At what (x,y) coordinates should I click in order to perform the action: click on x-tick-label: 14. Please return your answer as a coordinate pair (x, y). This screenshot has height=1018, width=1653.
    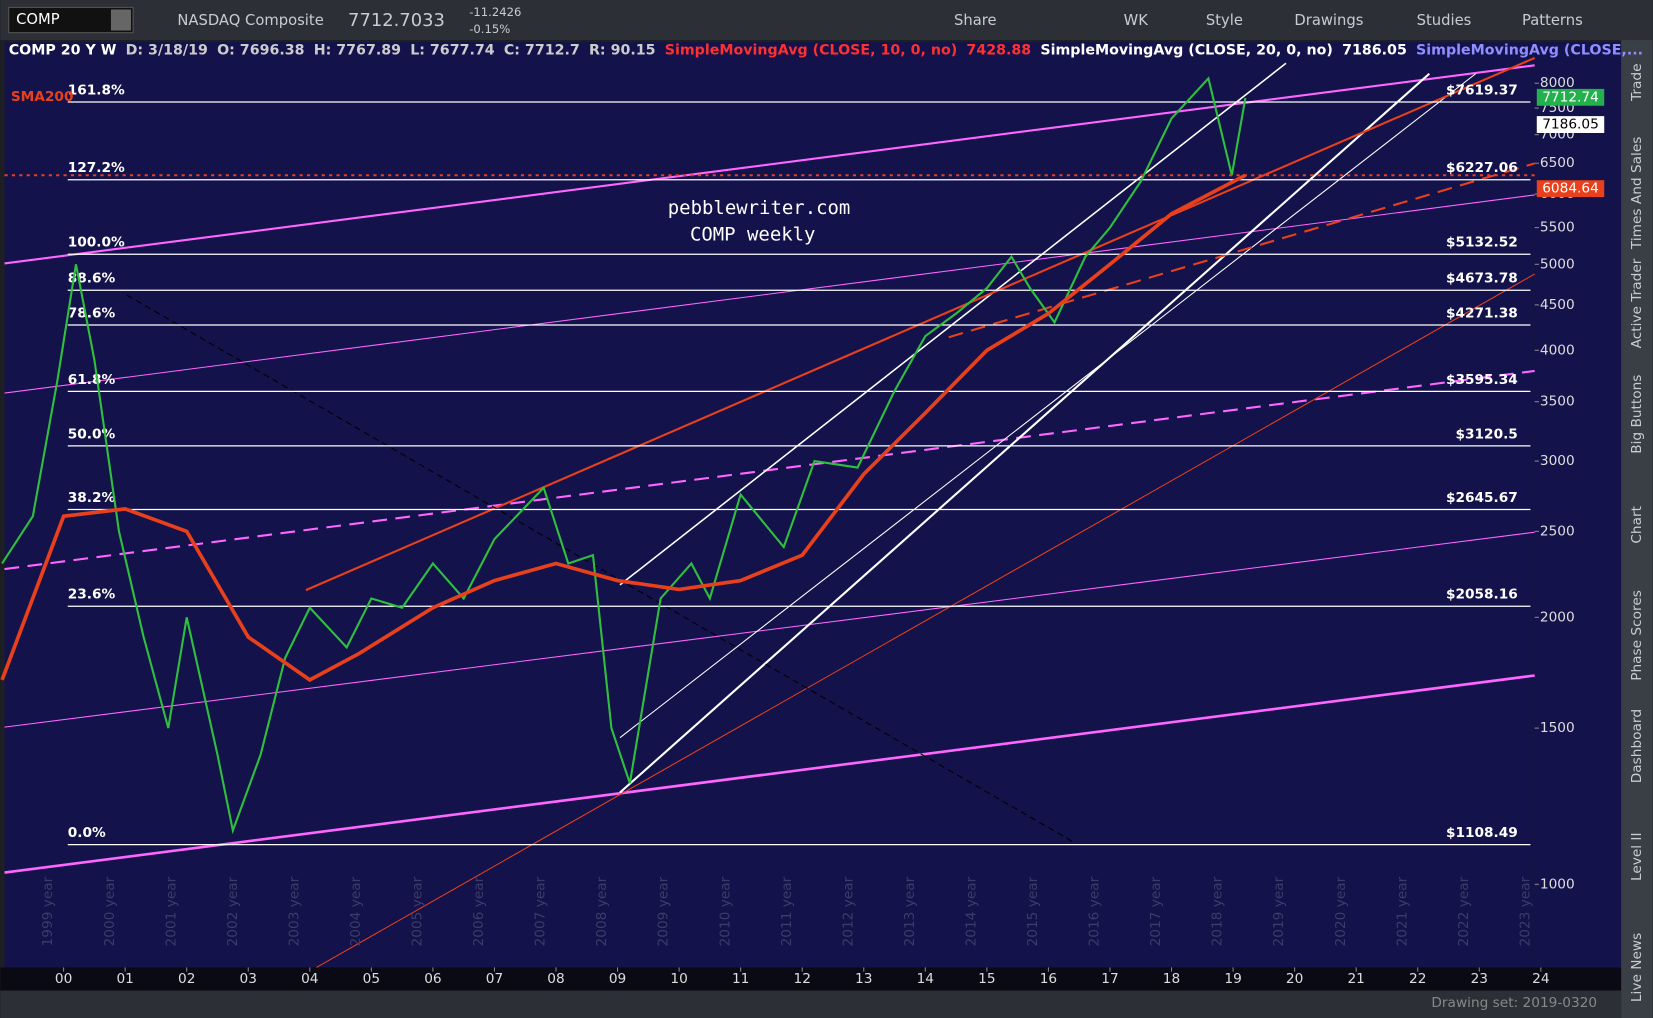
    Looking at the image, I should click on (925, 979).